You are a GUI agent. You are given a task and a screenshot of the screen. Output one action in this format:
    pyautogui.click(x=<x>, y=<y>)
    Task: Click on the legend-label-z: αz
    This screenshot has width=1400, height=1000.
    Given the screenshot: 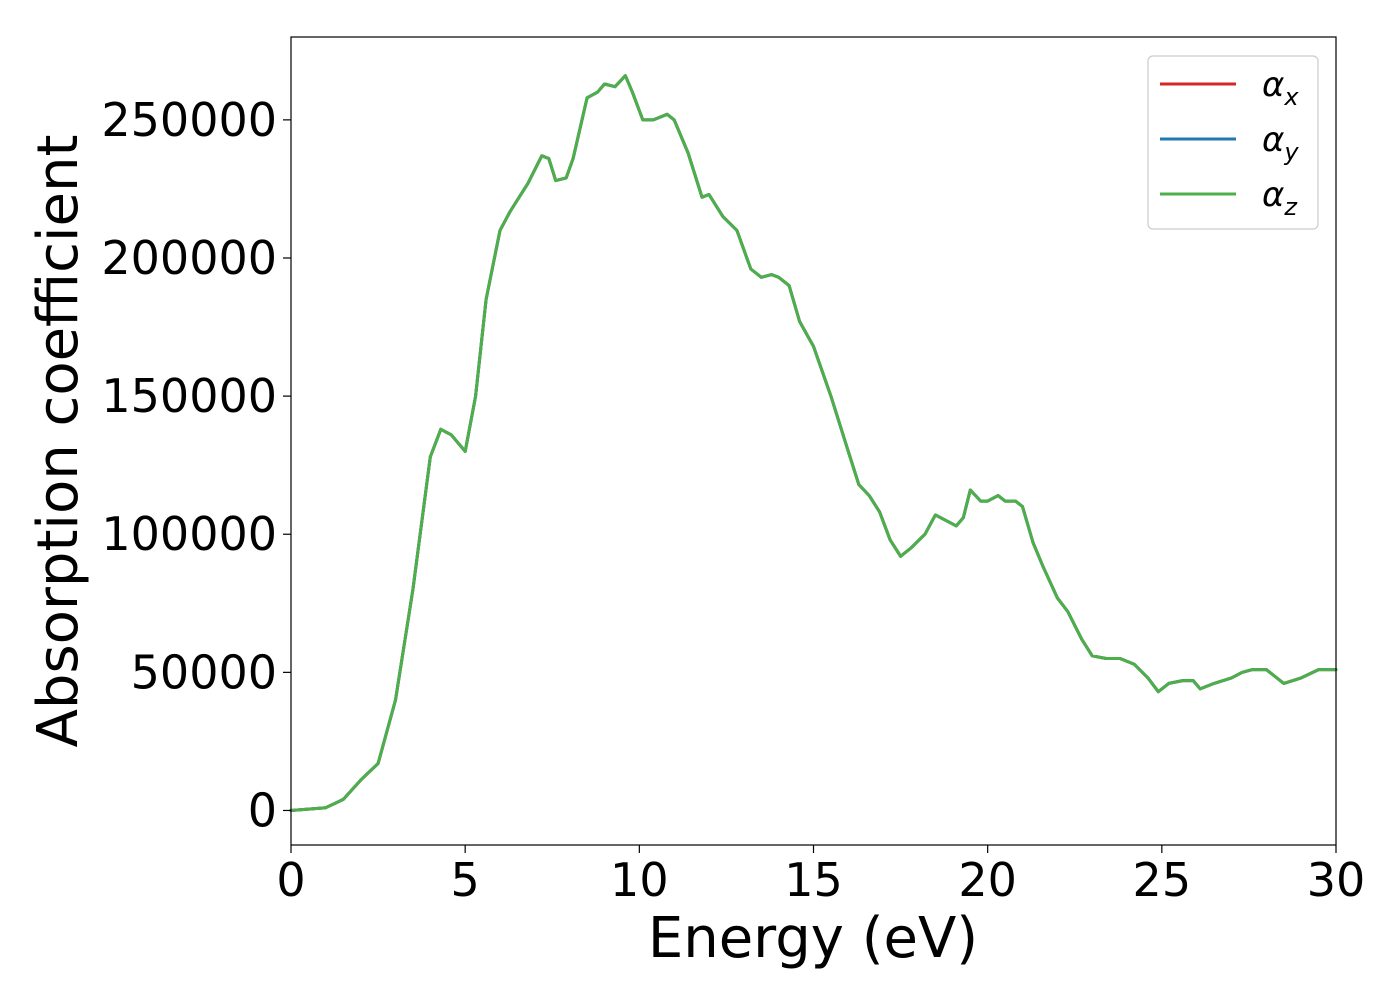 What is the action you would take?
    pyautogui.click(x=1280, y=198)
    